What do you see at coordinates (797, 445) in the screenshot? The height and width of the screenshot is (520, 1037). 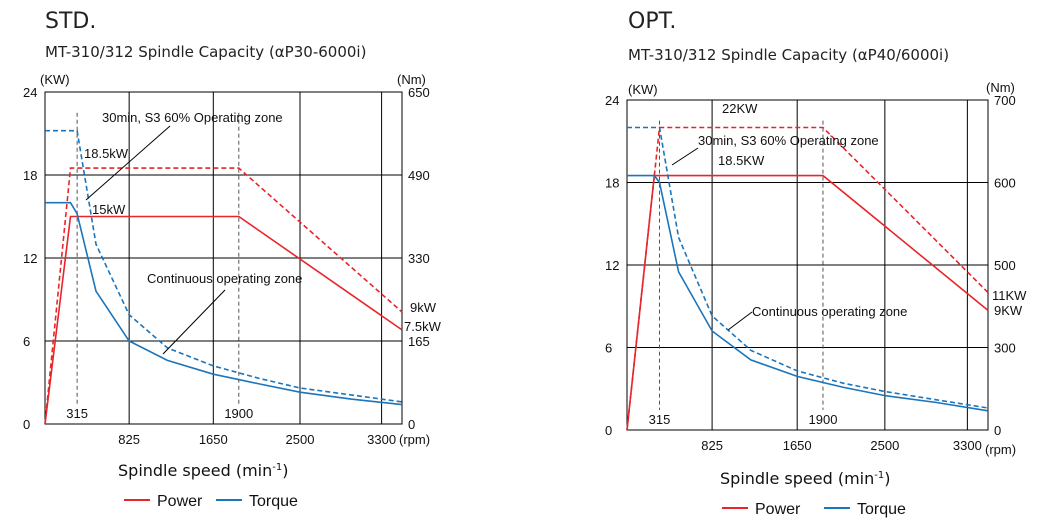 I see `opt-x-tick-label: 1650` at bounding box center [797, 445].